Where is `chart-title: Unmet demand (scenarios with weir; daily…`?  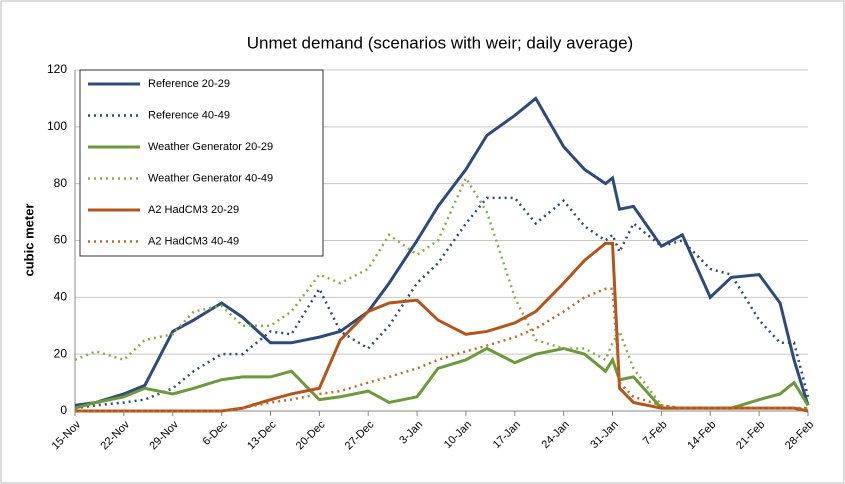
chart-title: Unmet demand (scenarios with weir; daily… is located at coordinates (440, 42).